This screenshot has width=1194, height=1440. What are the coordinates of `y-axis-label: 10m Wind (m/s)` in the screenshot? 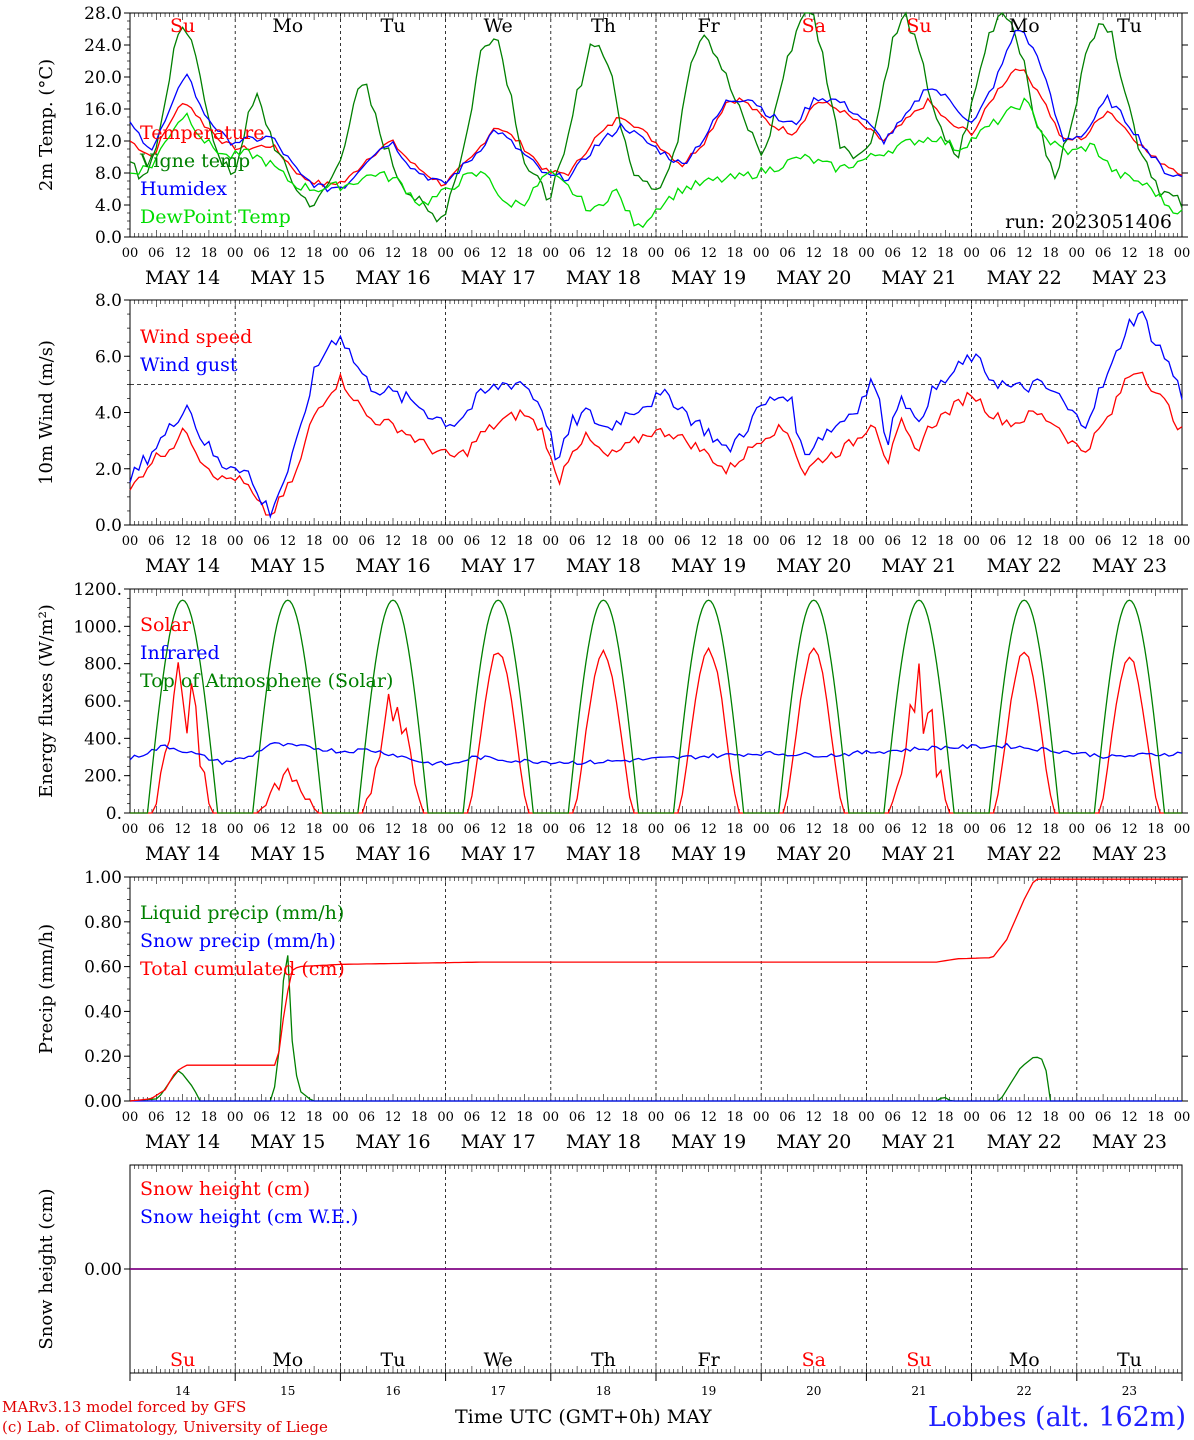 It's located at (46, 412).